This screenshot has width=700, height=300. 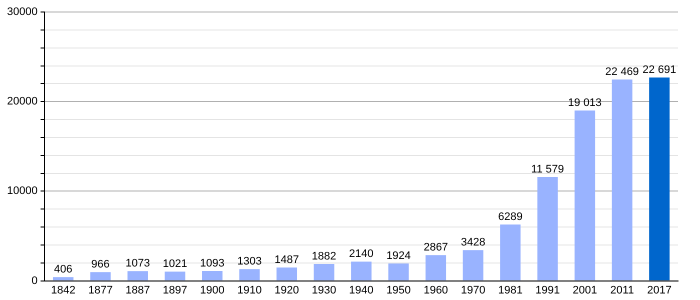 What do you see at coordinates (137, 290) in the screenshot?
I see `x-tick-label: 1887` at bounding box center [137, 290].